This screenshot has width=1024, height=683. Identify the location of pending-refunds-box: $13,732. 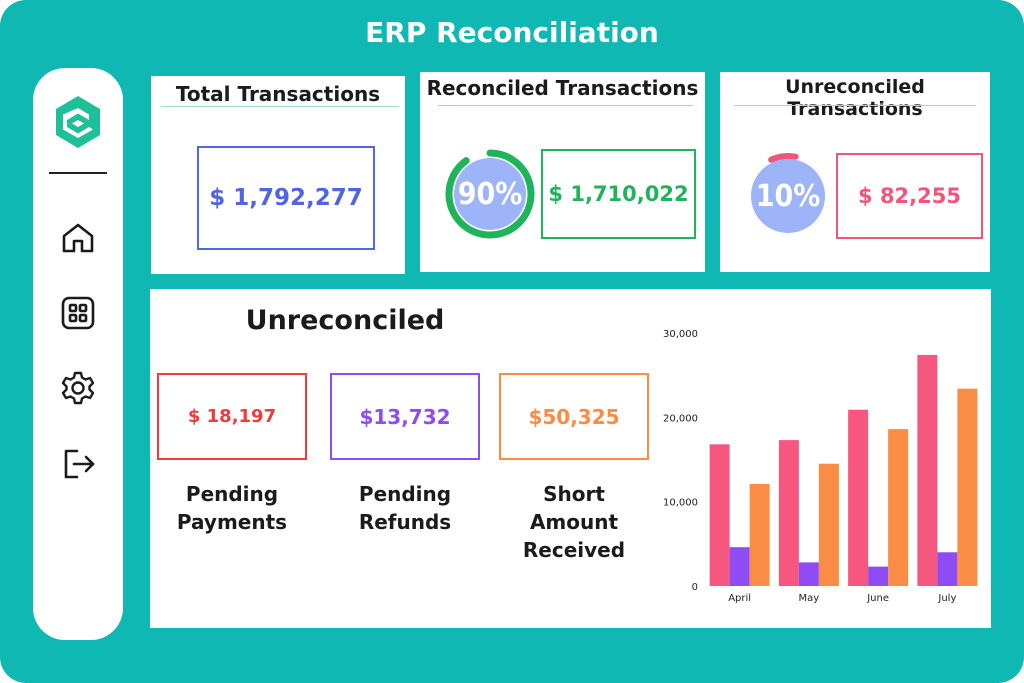
(405, 416).